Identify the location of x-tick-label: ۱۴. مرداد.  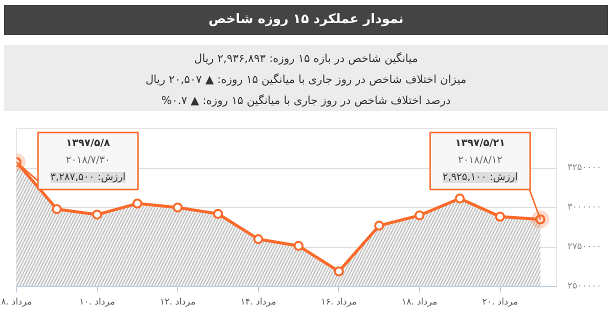
(258, 303).